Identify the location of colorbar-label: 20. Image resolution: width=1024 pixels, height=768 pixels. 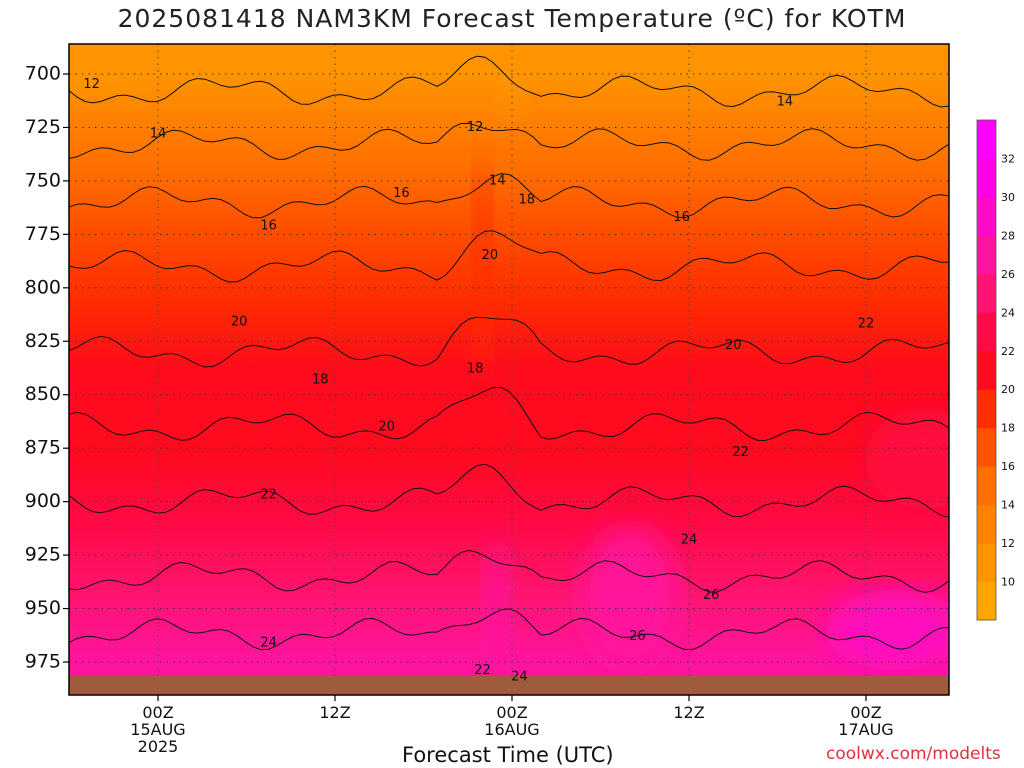
(1008, 389).